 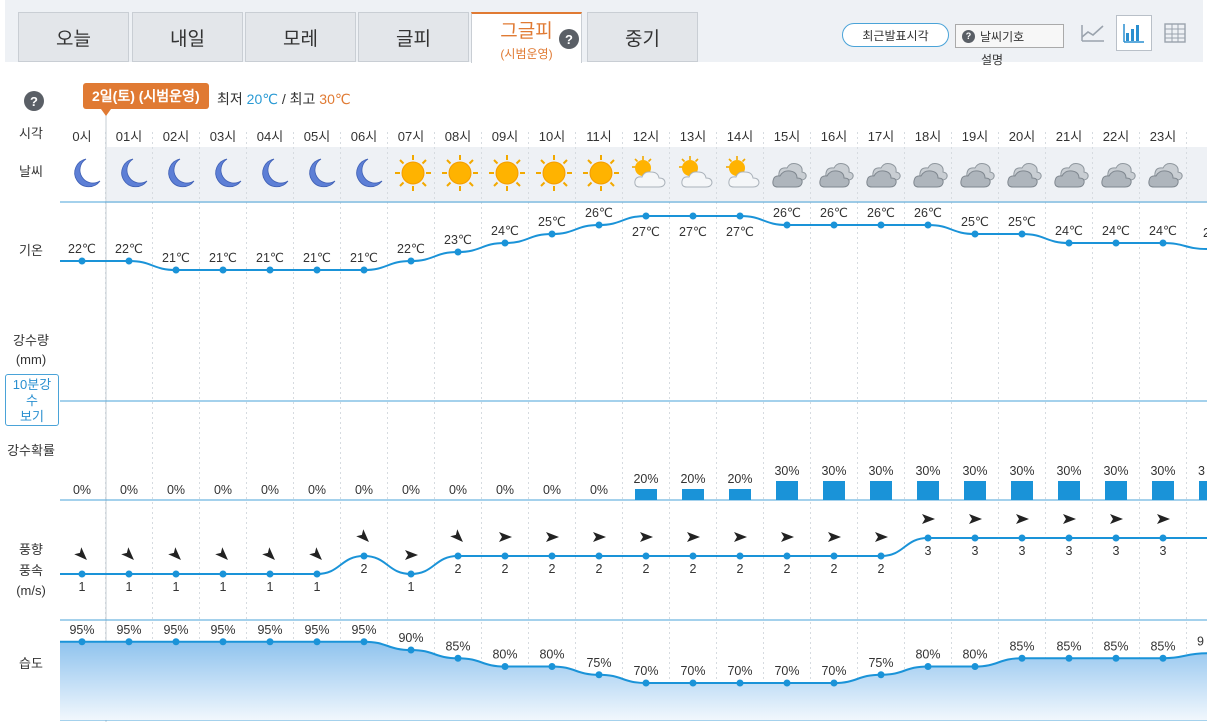 I want to click on wind-speed-label: 3, so click(x=1069, y=551).